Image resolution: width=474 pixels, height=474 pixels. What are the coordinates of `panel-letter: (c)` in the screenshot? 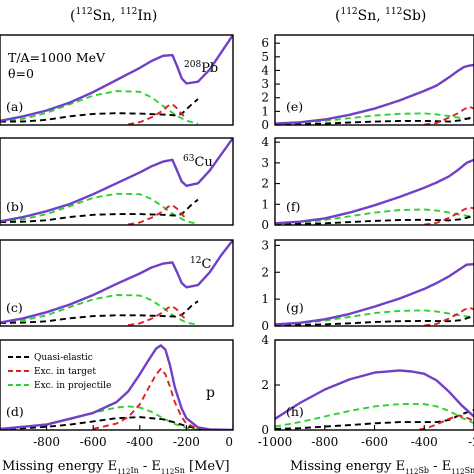 It's located at (14, 307).